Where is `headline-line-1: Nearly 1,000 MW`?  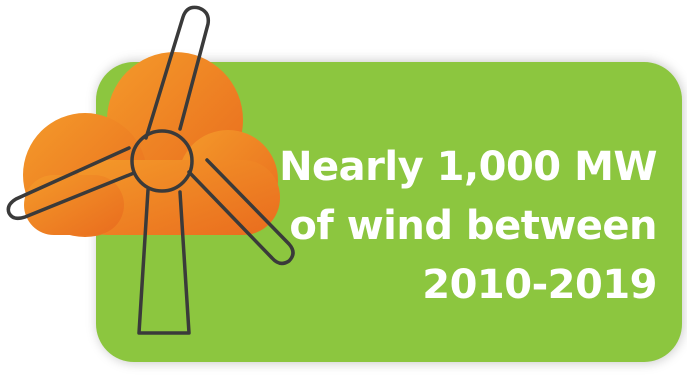 headline-line-1: Nearly 1,000 MW is located at coordinates (468, 167).